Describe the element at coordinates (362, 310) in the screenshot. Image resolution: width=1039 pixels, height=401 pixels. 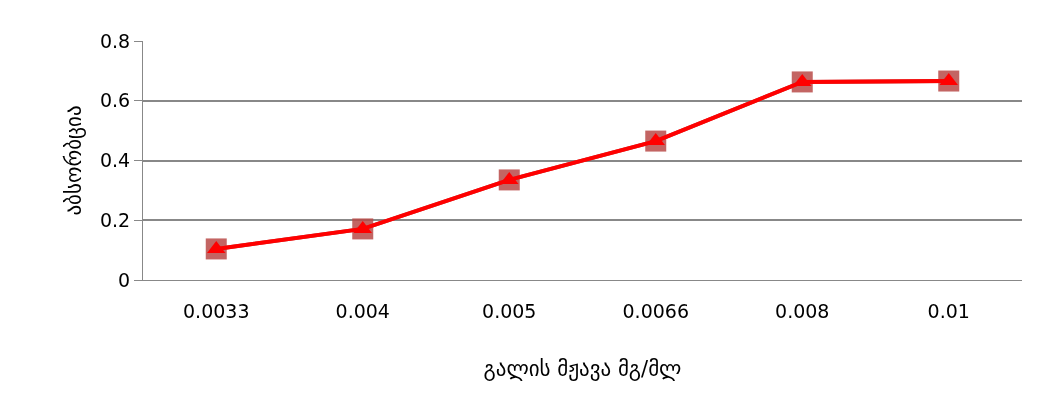
I see `x-tick-label: 0.004` at that location.